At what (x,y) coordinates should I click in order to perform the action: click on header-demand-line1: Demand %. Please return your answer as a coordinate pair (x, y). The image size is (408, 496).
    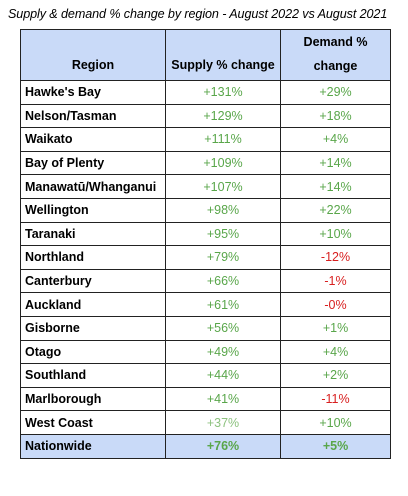
    Looking at the image, I should click on (335, 42).